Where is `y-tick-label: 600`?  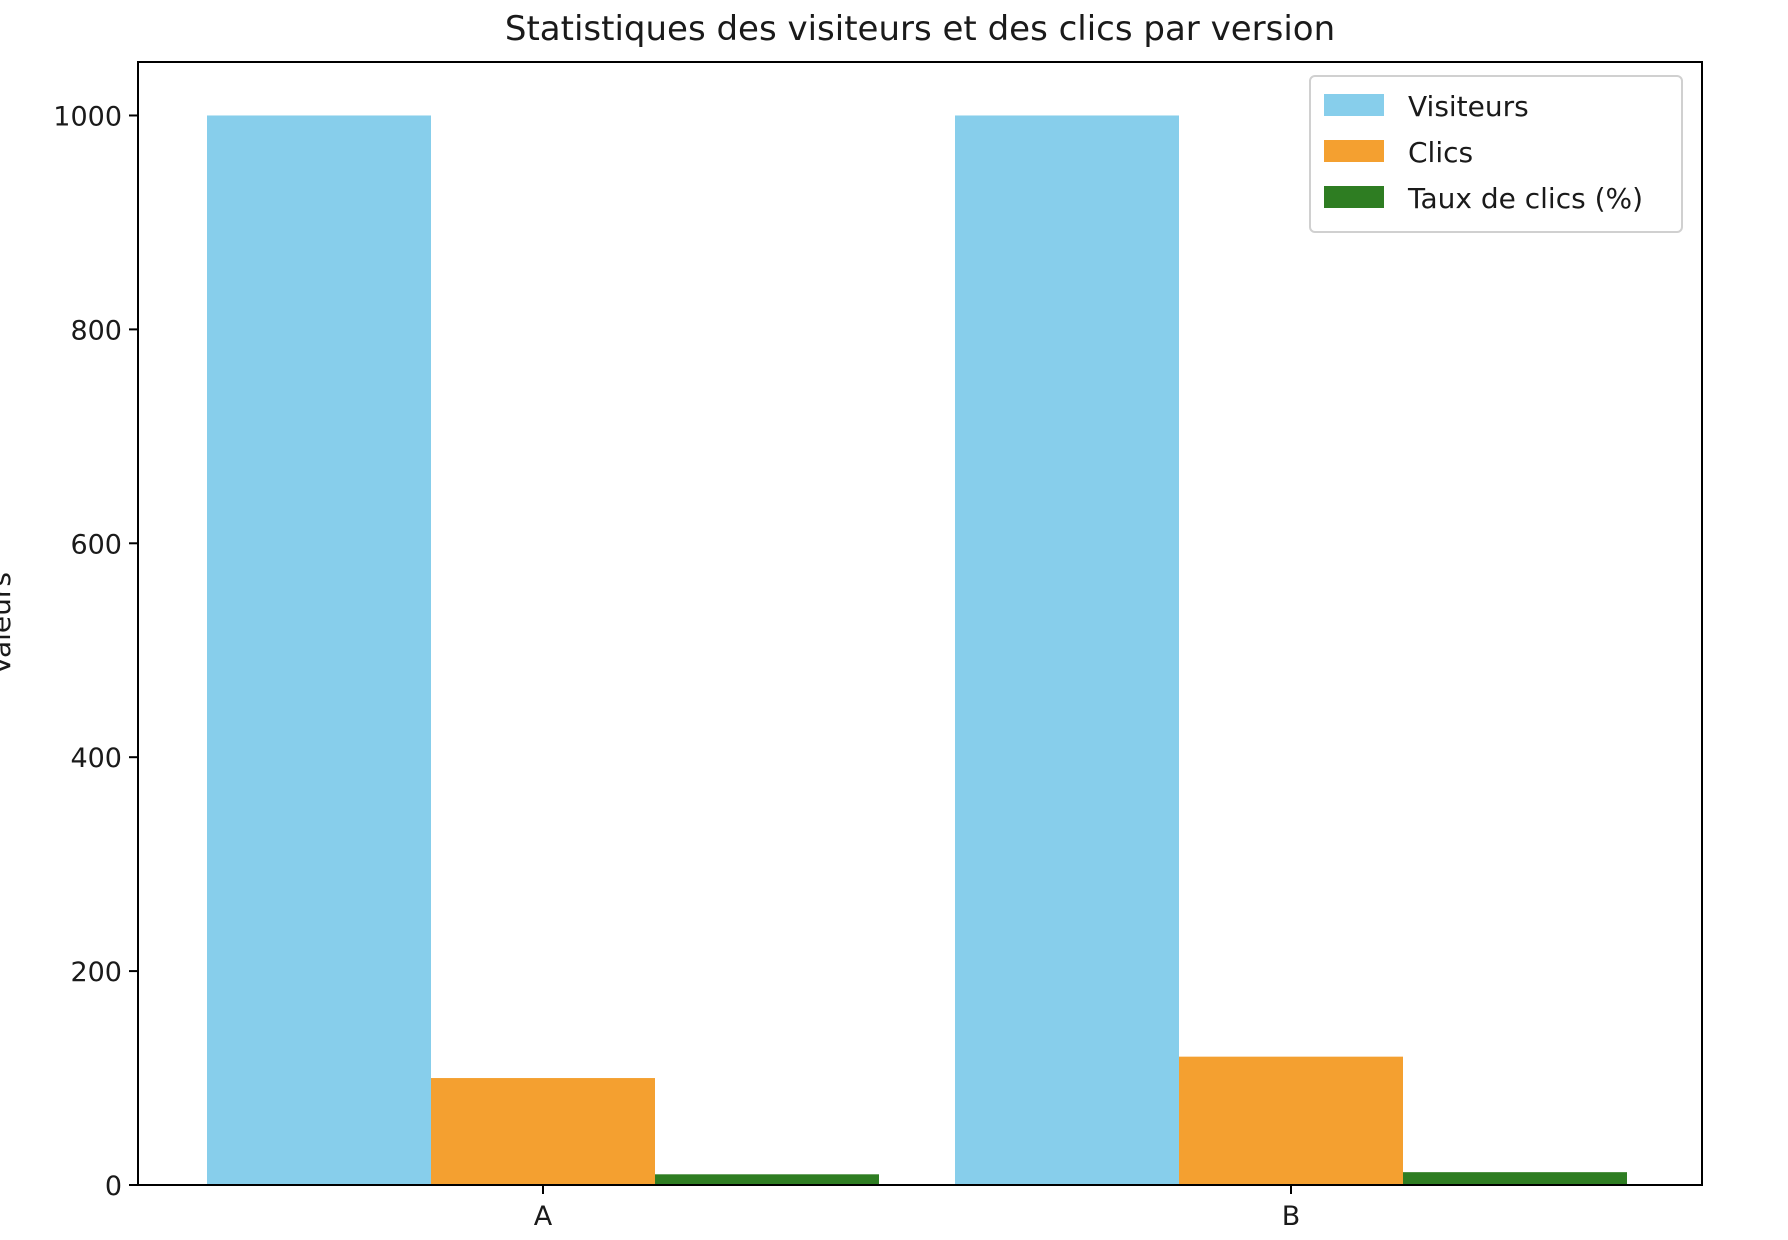 y-tick-label: 600 is located at coordinates (96, 544).